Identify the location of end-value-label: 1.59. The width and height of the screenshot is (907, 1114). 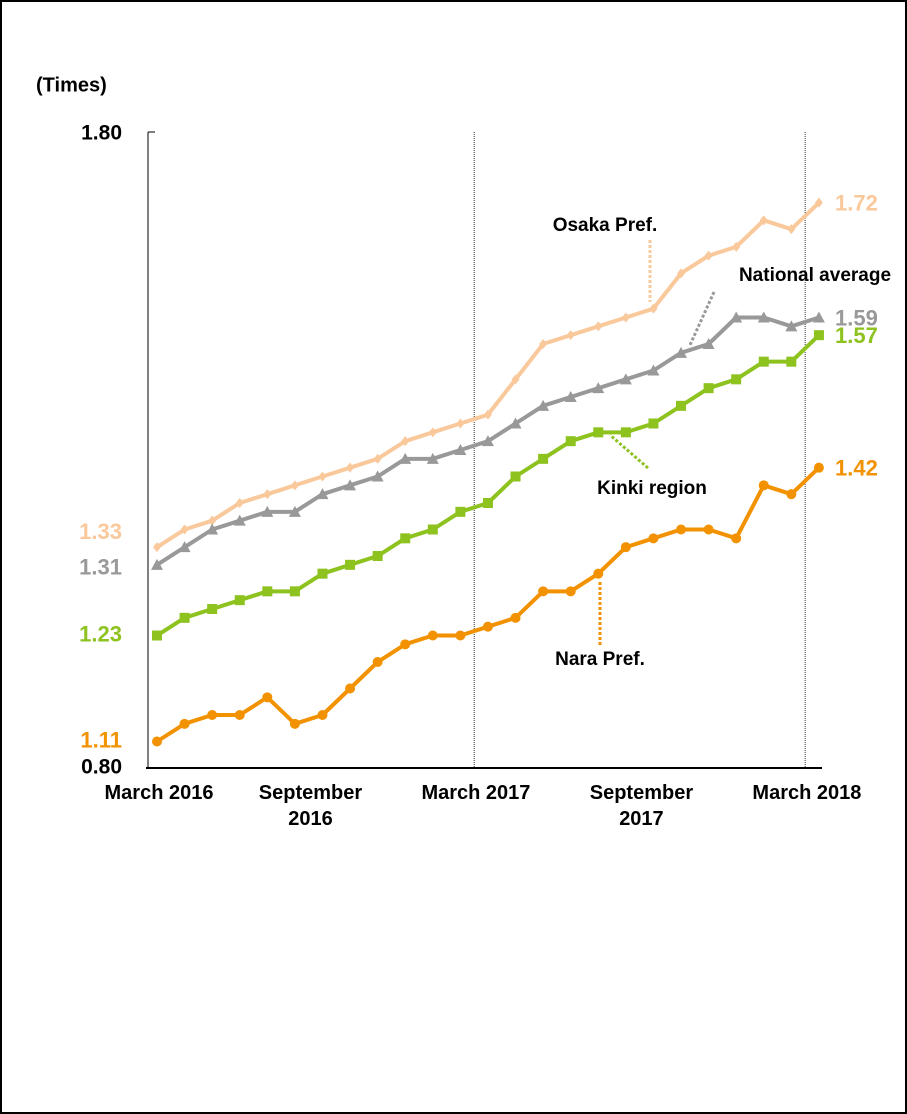
(856, 317).